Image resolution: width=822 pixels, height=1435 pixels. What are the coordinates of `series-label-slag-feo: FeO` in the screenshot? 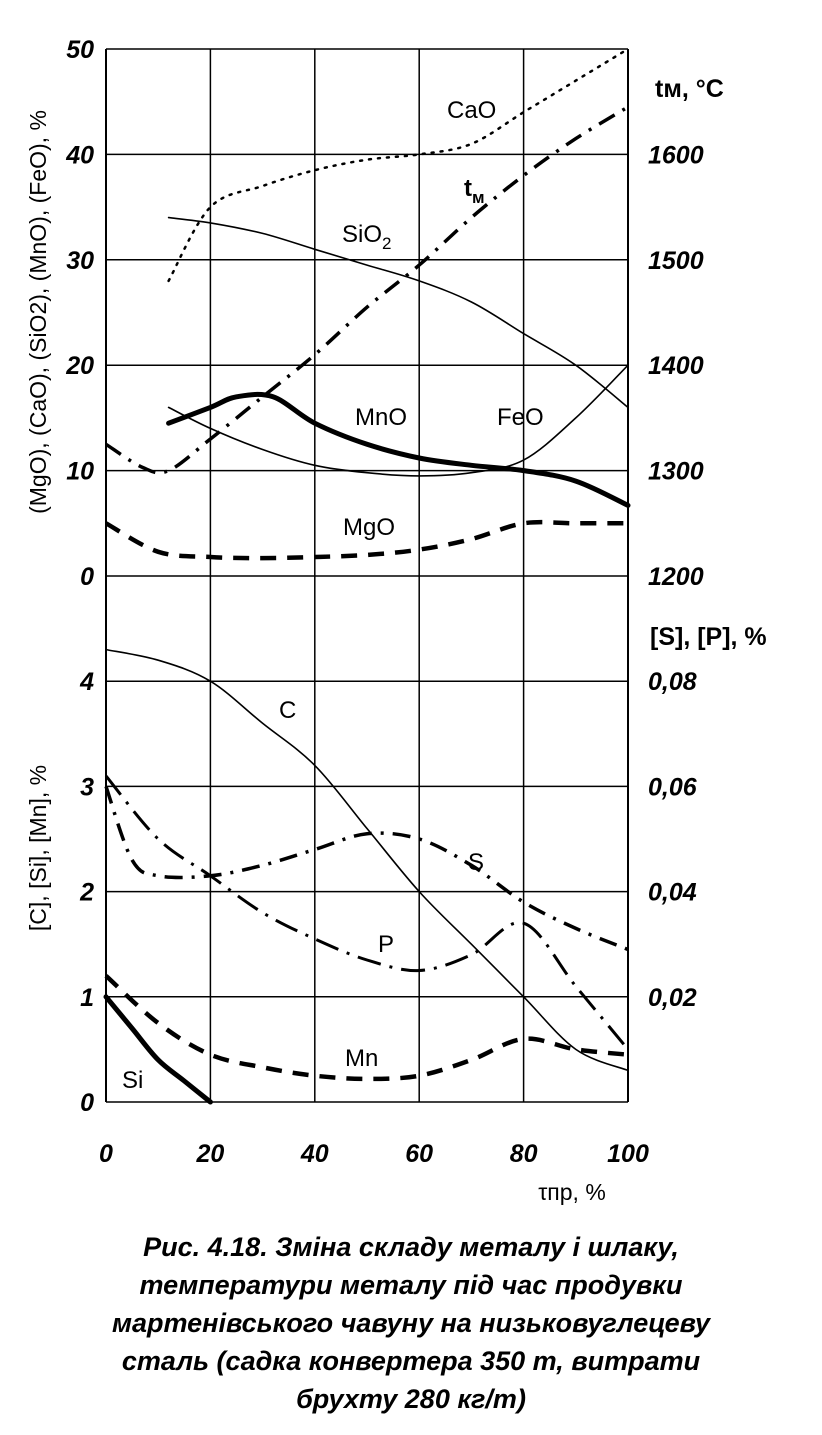 It's located at (520, 417).